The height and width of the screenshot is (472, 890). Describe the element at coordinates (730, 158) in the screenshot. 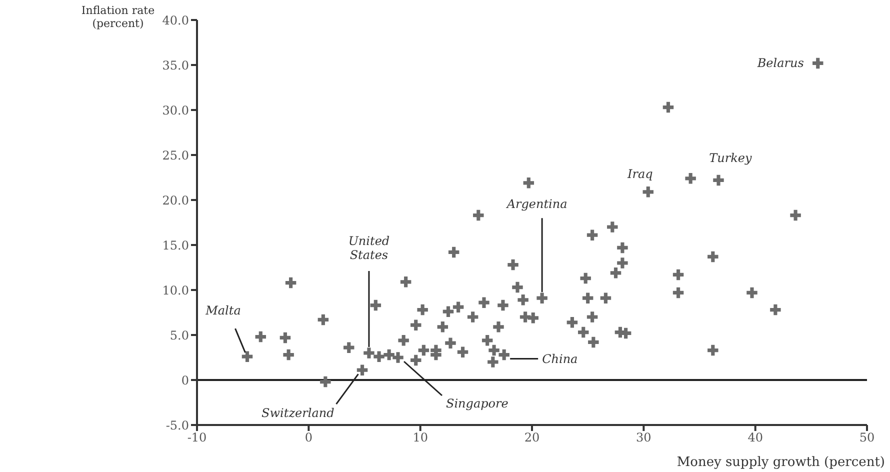

I see `annotation: Turkey` at that location.